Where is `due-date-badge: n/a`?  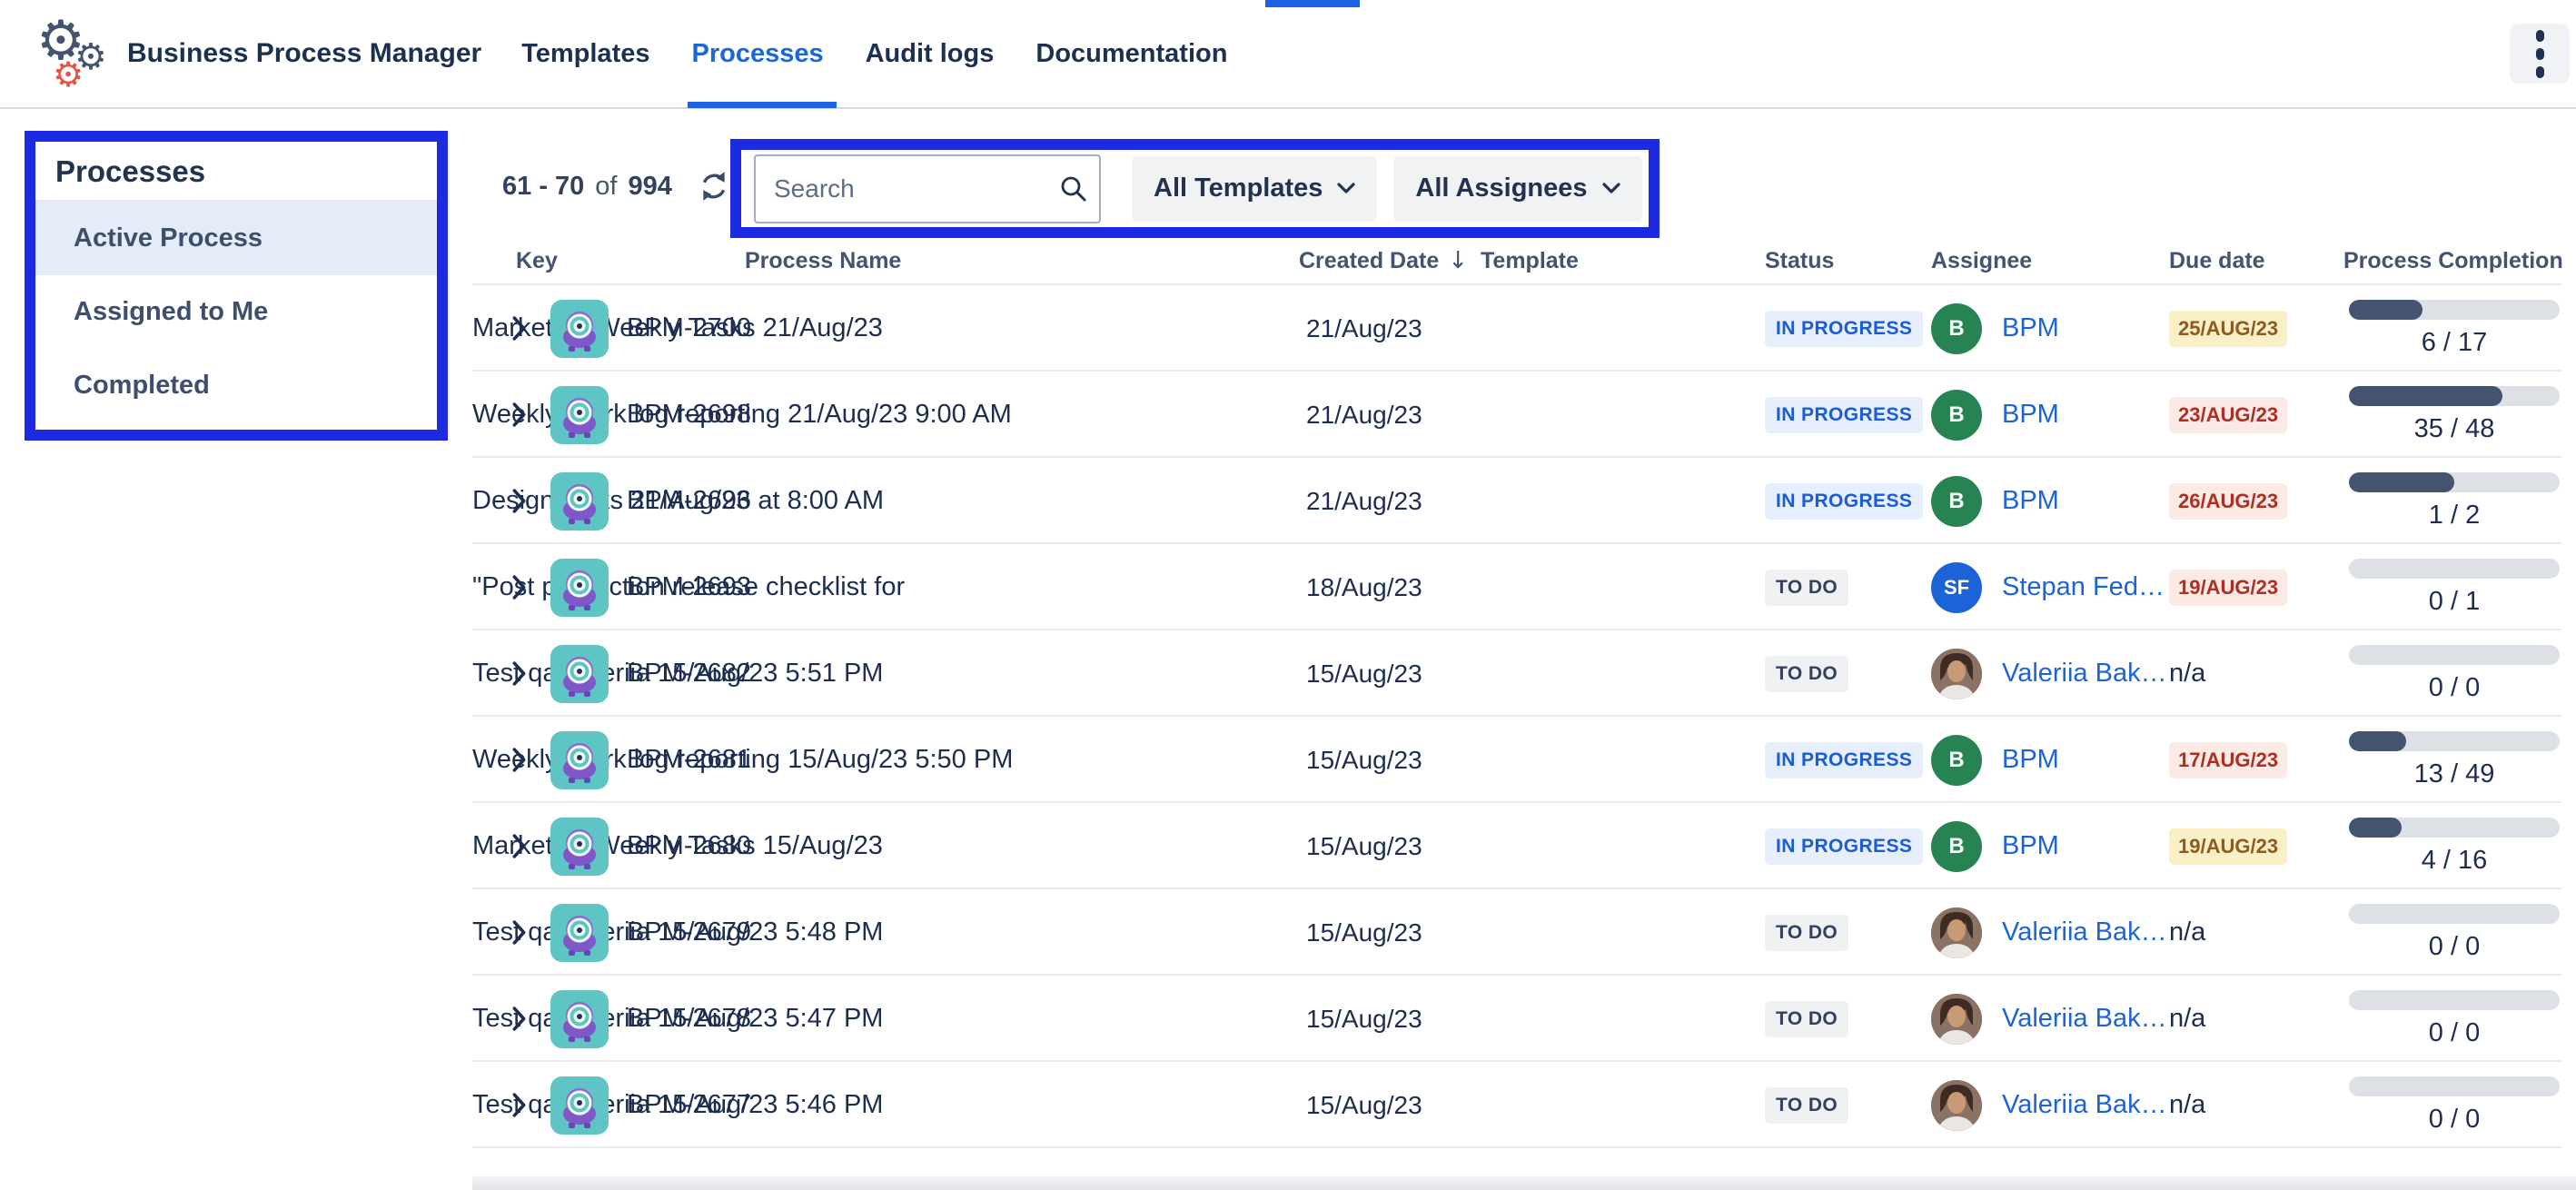 due-date-badge: n/a is located at coordinates (2187, 932).